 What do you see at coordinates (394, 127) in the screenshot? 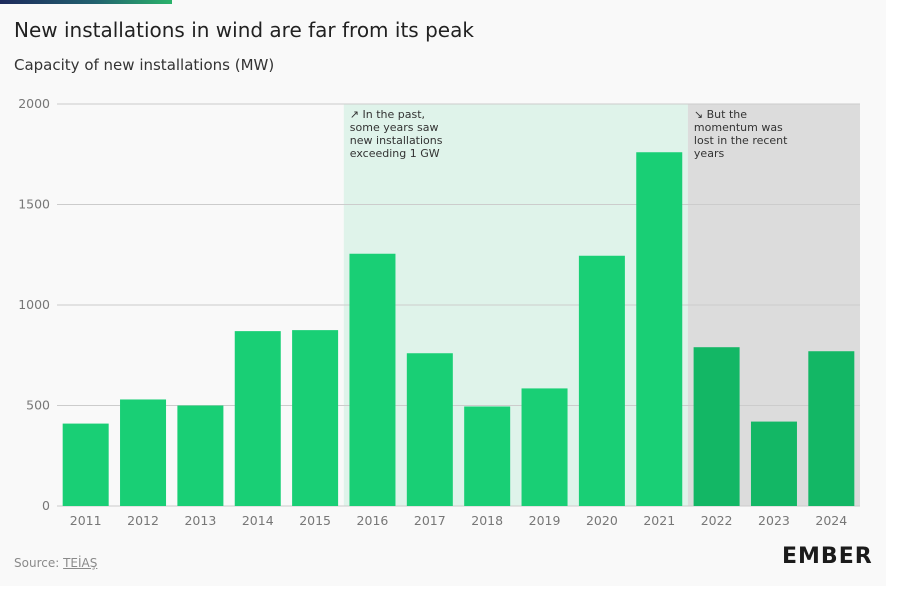
I see `band-annotation-line: some years saw` at bounding box center [394, 127].